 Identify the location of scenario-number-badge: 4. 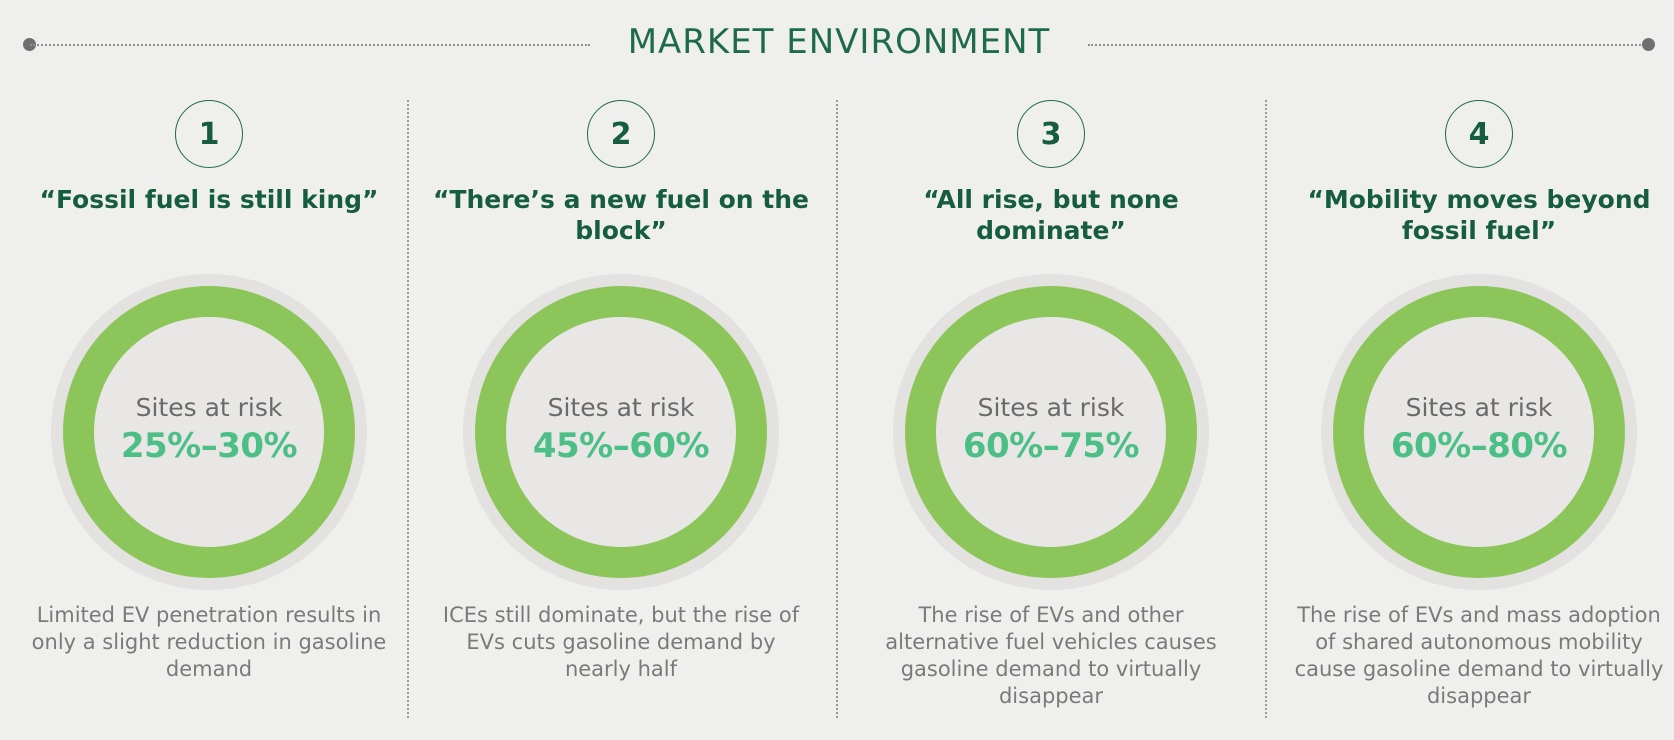
(1479, 134).